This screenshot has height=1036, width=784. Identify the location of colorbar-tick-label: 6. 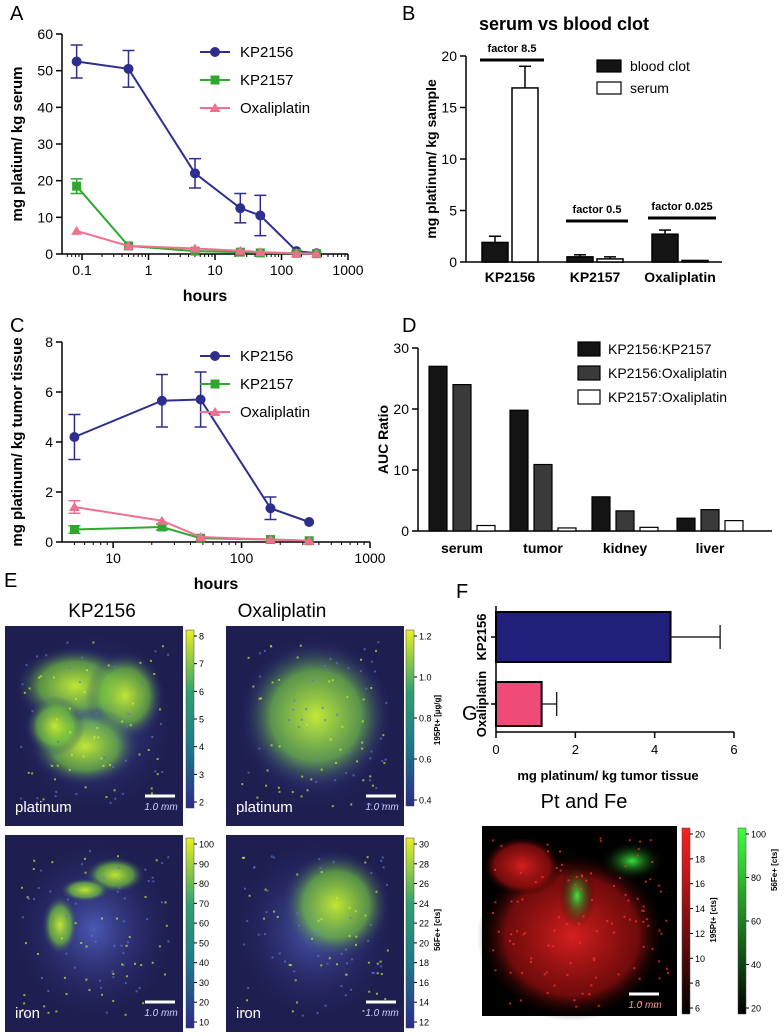
(201, 692).